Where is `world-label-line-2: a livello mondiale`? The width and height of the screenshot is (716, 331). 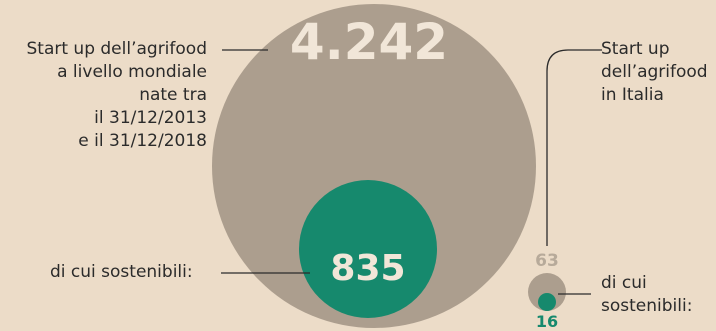 world-label-line-2: a livello mondiale is located at coordinates (103, 72).